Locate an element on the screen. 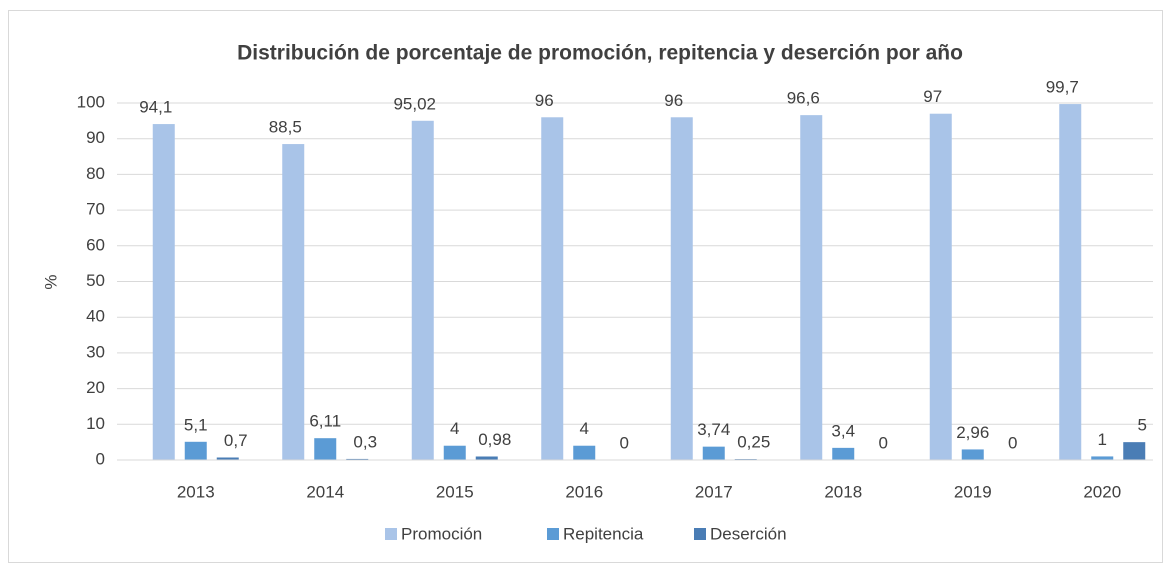  y-tick-label: 40 is located at coordinates (95, 316).